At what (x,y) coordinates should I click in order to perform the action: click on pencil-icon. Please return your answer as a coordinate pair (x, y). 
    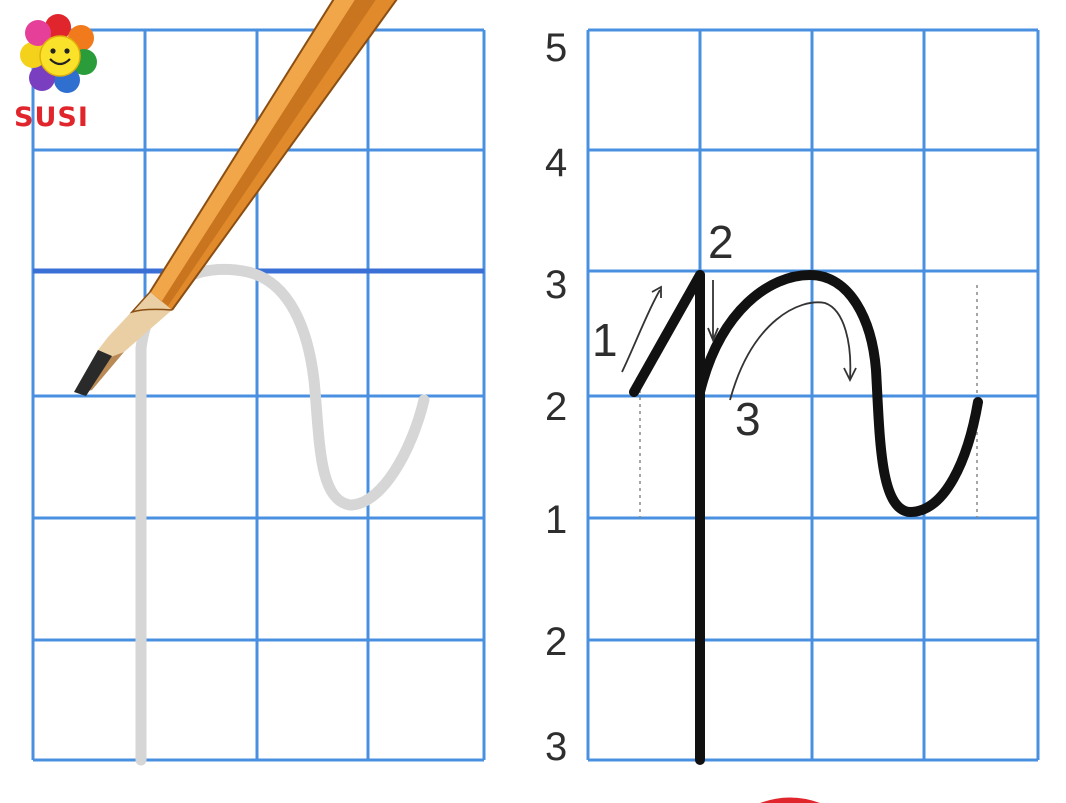
    Looking at the image, I should click on (236, 198).